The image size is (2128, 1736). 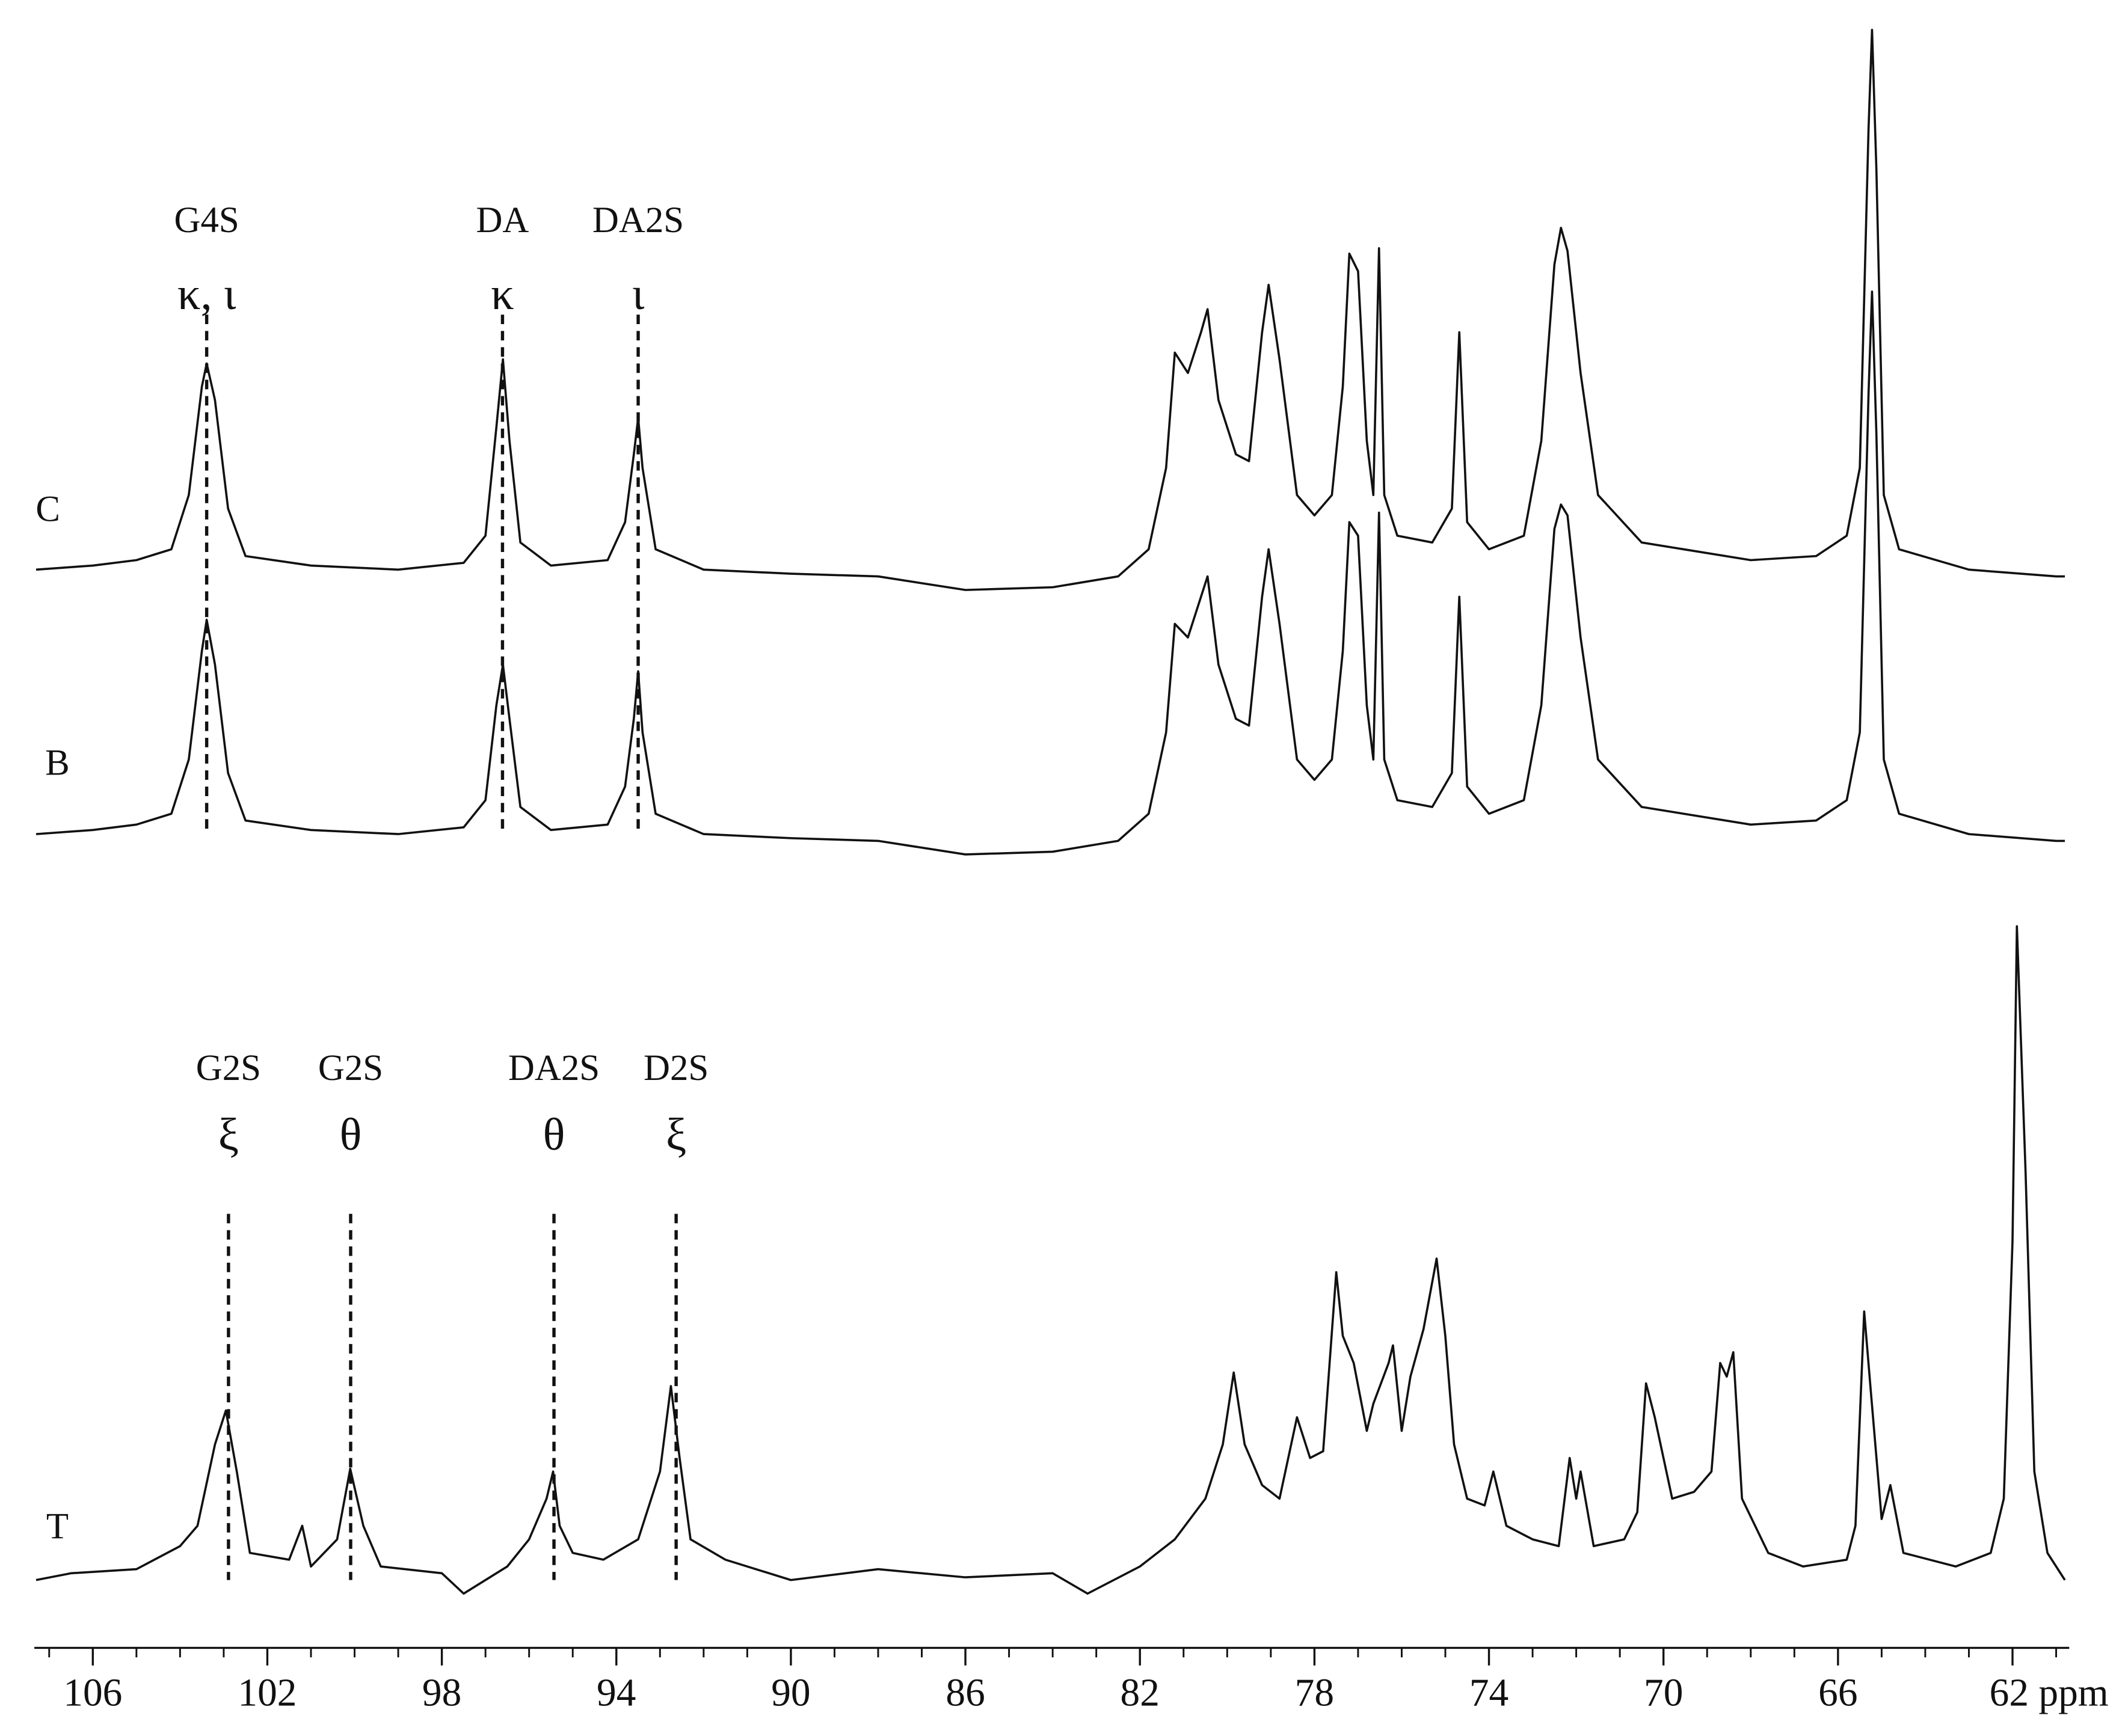 What do you see at coordinates (58, 1526) in the screenshot?
I see `trace-label: T` at bounding box center [58, 1526].